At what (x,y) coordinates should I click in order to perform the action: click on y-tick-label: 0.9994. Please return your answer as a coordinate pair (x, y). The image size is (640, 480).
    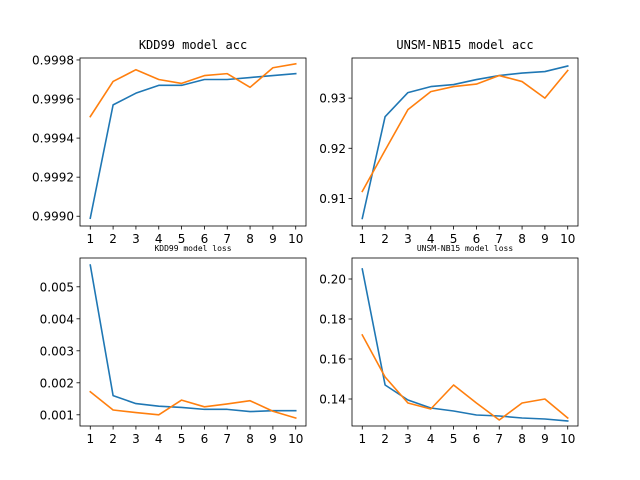
    Looking at the image, I should click on (53, 139).